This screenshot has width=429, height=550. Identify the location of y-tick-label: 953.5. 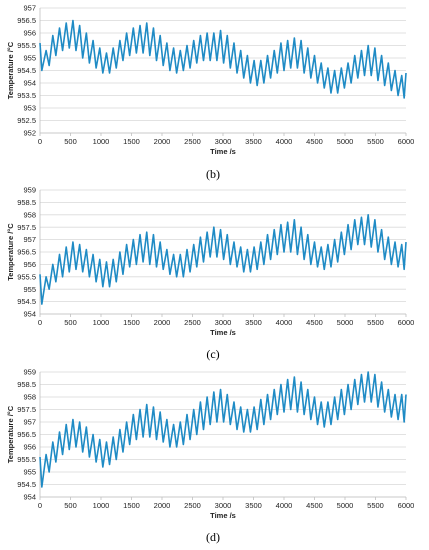
(26, 95).